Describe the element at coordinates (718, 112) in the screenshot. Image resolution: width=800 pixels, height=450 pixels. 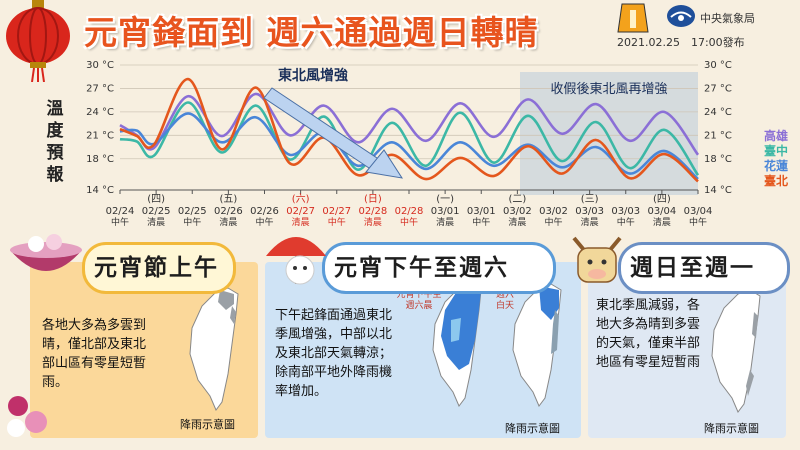
I see `y-tick-label-right: 24 °C` at that location.